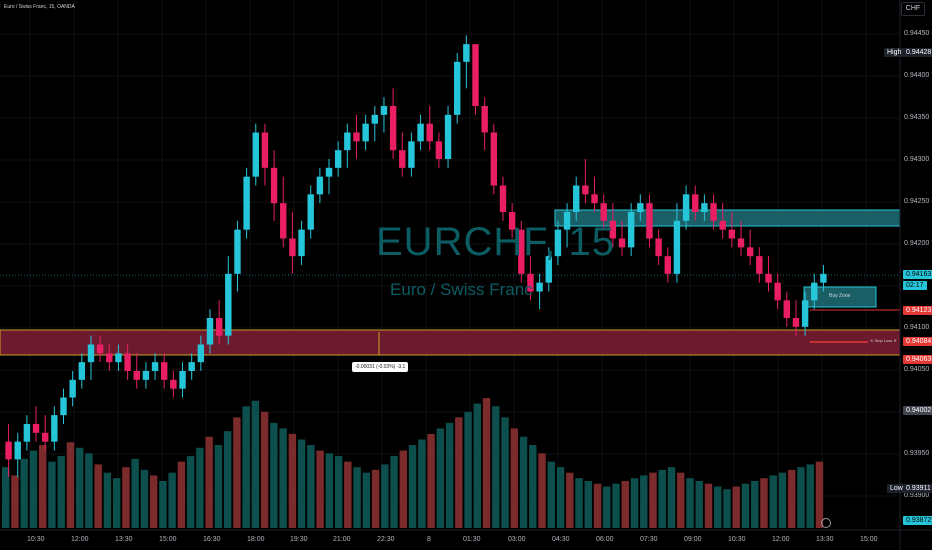 Image resolution: width=932 pixels, height=550 pixels. I want to click on currency-button: CHF, so click(913, 9).